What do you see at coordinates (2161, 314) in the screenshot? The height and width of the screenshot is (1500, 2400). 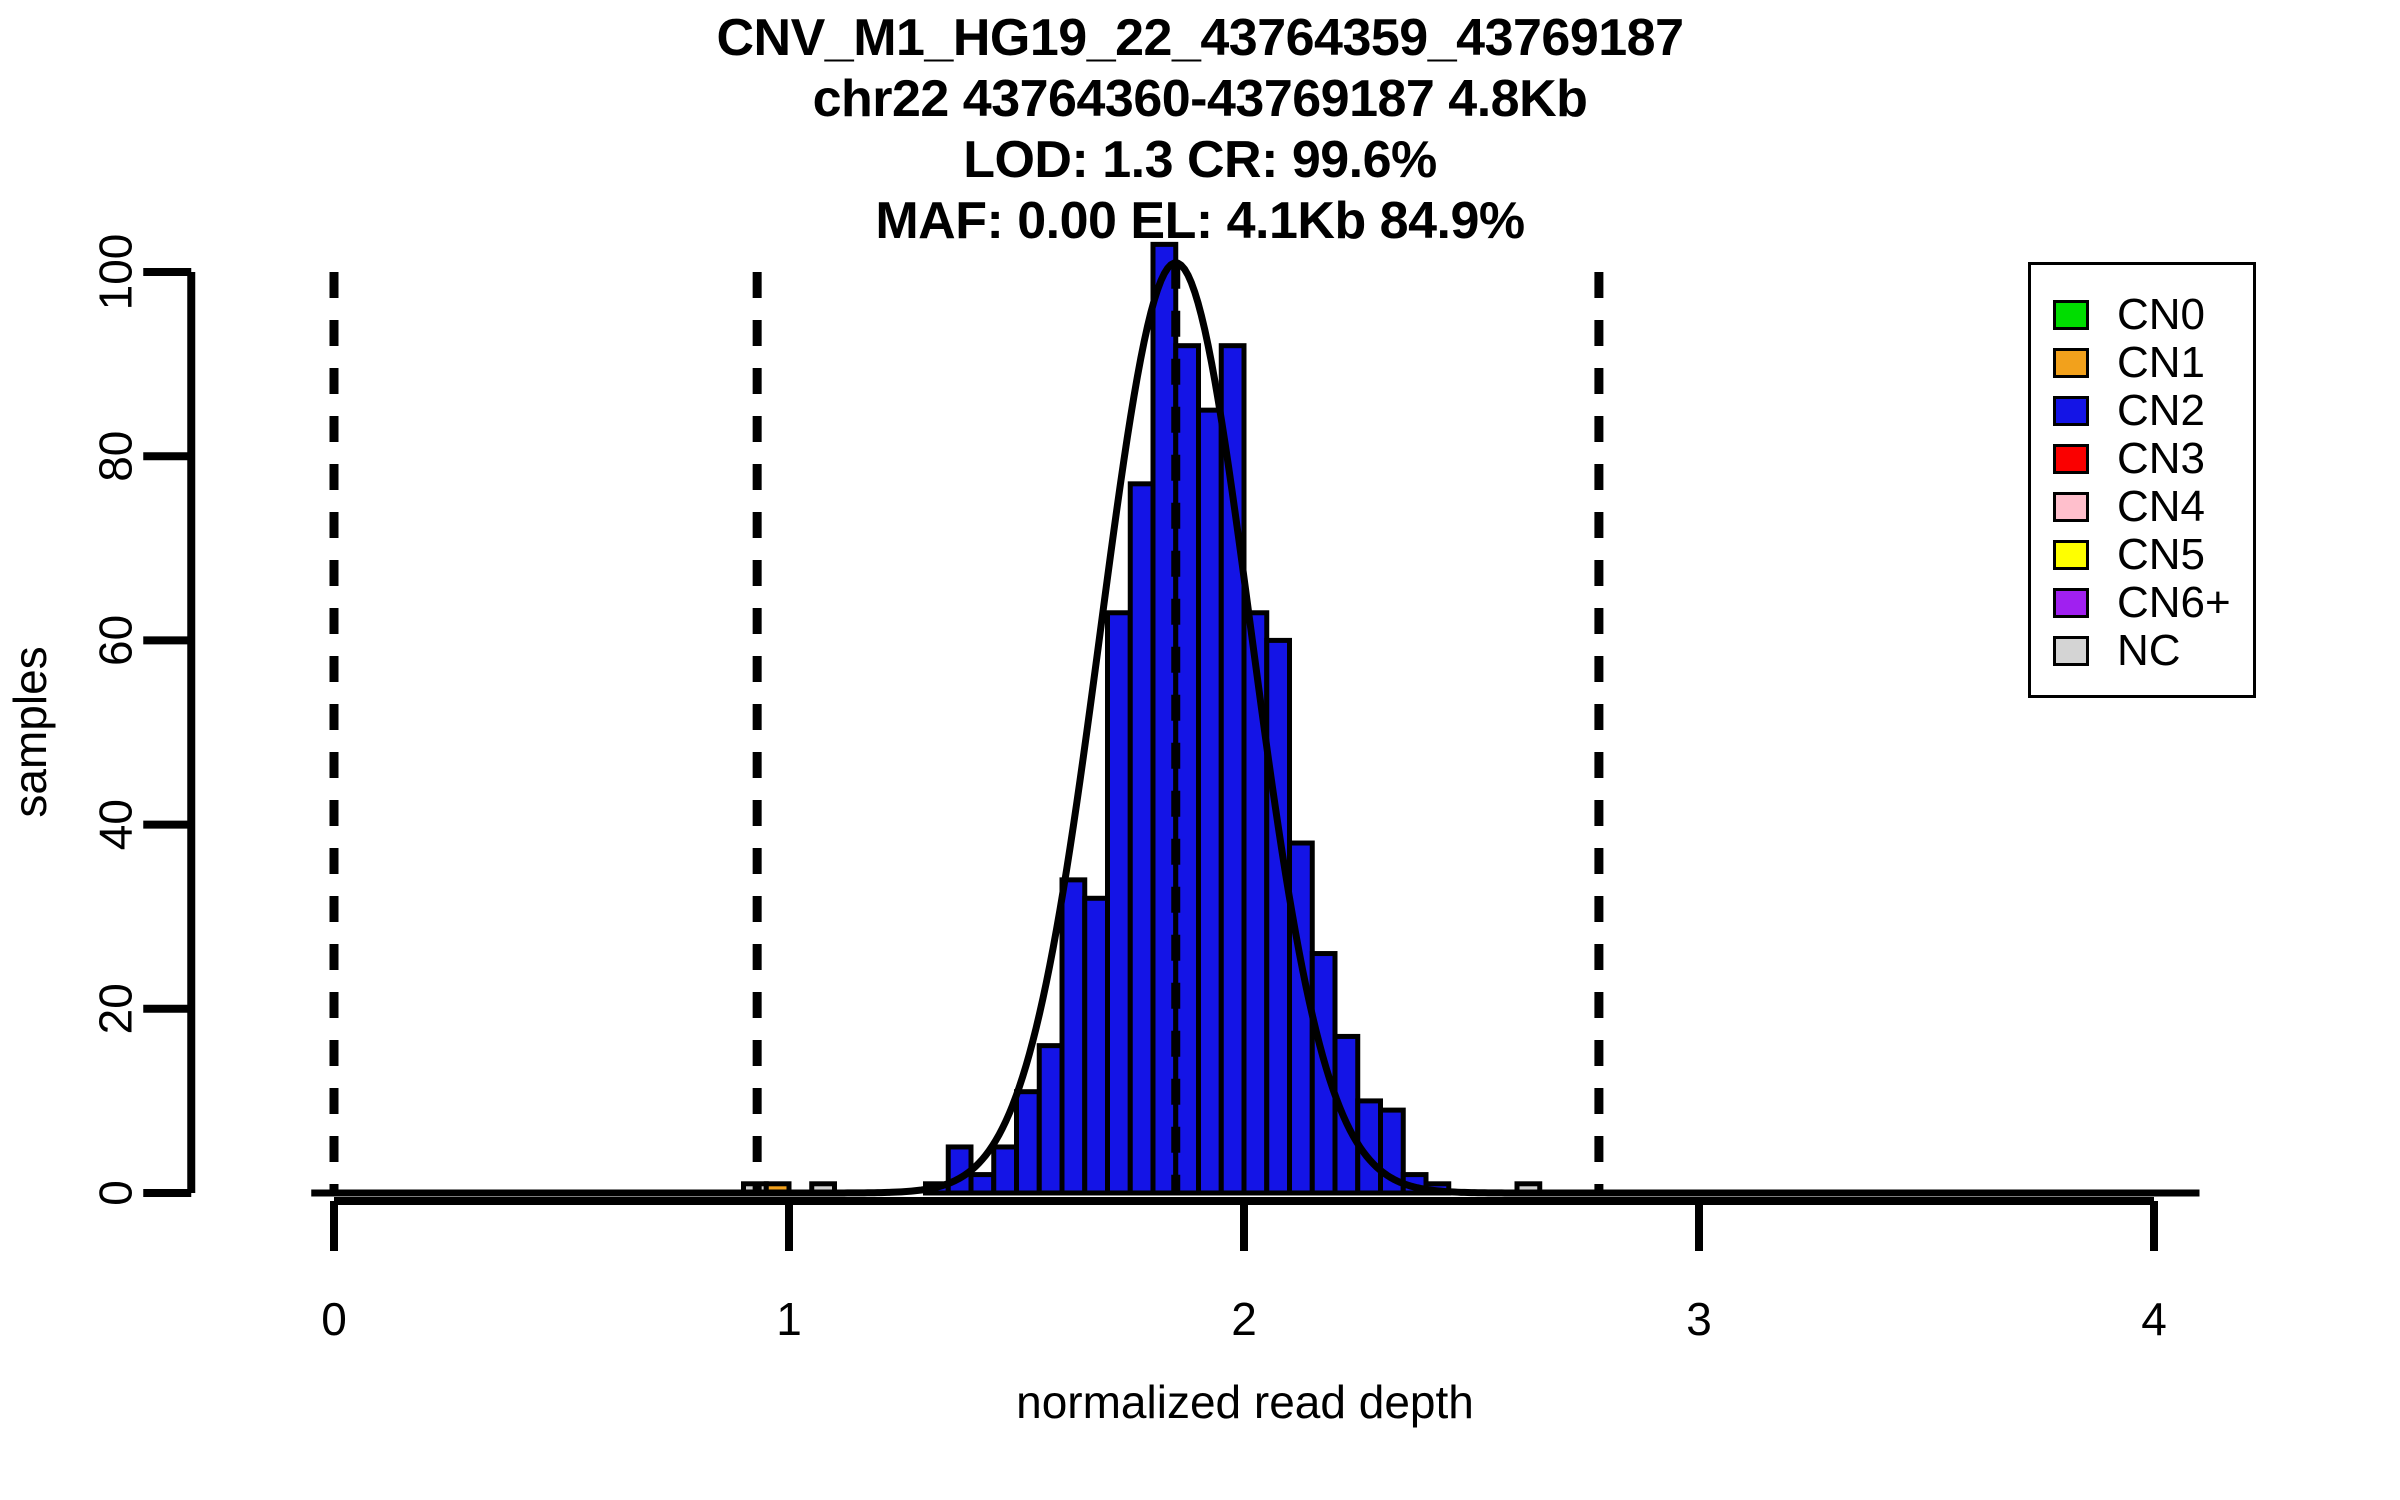 I see `legend-item-label: CN0` at bounding box center [2161, 314].